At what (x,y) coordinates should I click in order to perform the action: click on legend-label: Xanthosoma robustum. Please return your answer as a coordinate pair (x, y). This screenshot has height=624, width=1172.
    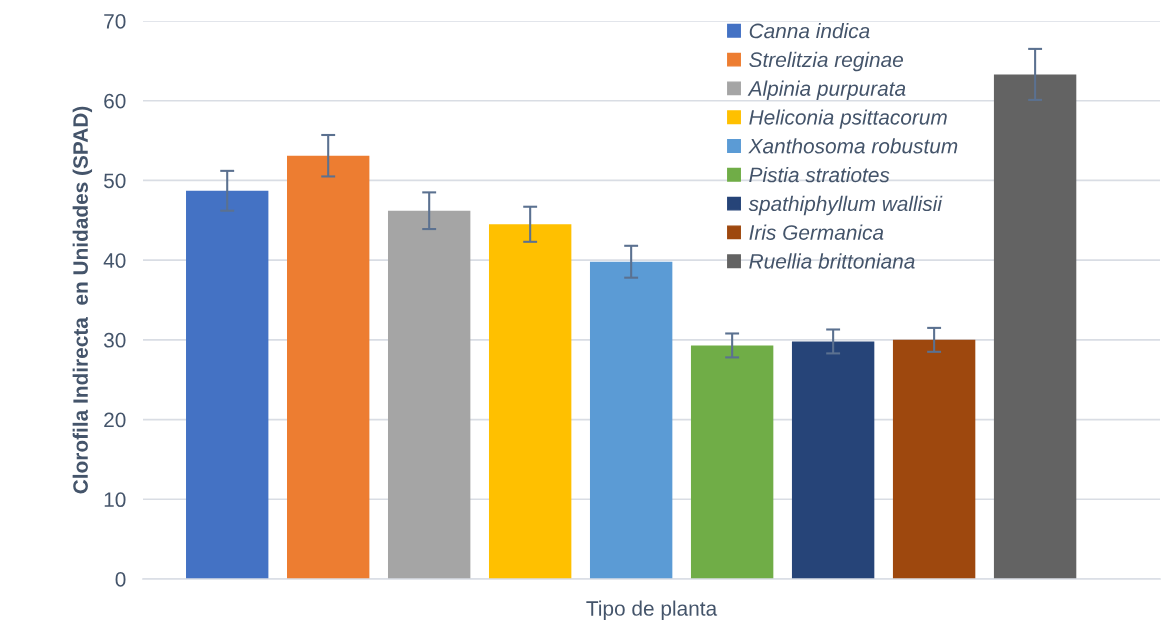
    Looking at the image, I should click on (853, 146).